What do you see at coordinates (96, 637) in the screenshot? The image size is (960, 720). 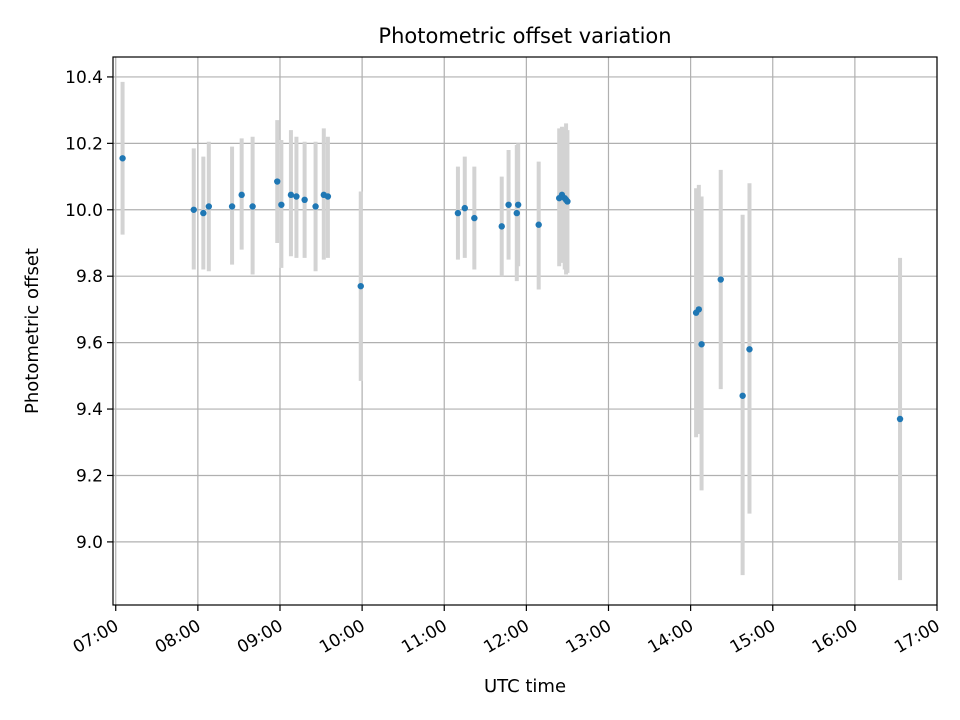 I see `x-tick-label: 07:00` at bounding box center [96, 637].